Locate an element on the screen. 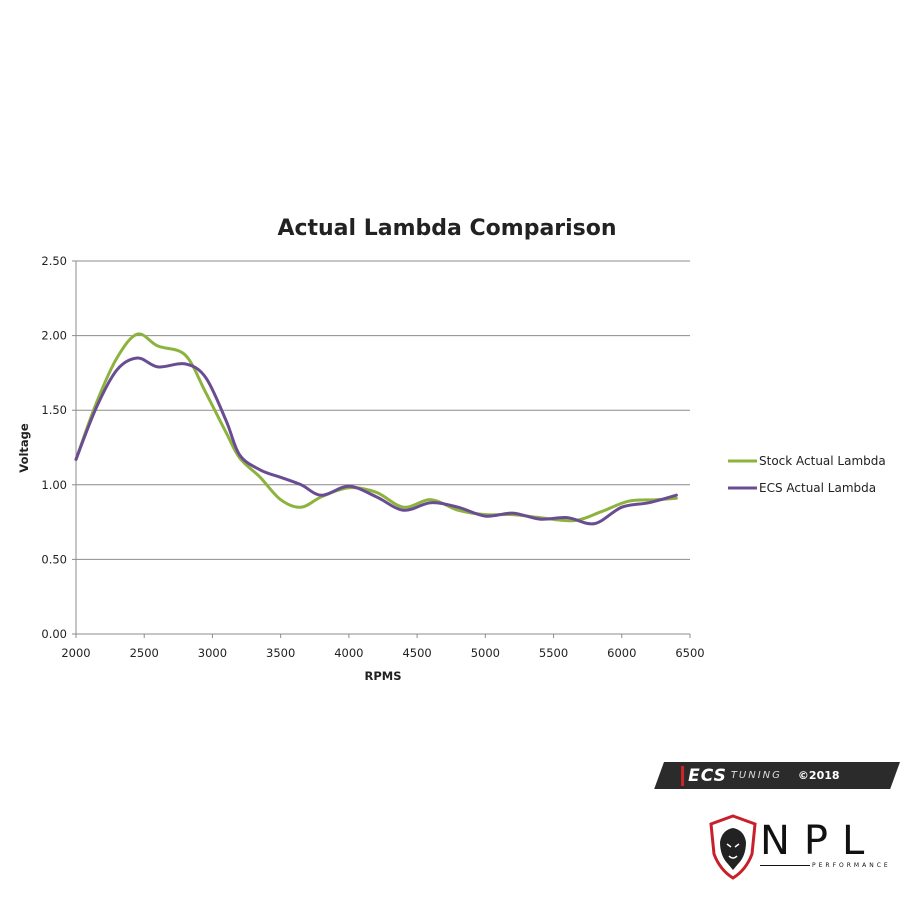 This screenshot has height=900, width=900. stock-lambda-line is located at coordinates (376, 427).